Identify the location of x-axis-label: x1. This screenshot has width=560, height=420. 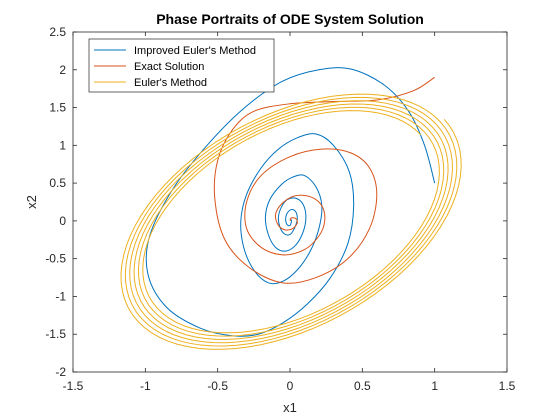
(290, 407).